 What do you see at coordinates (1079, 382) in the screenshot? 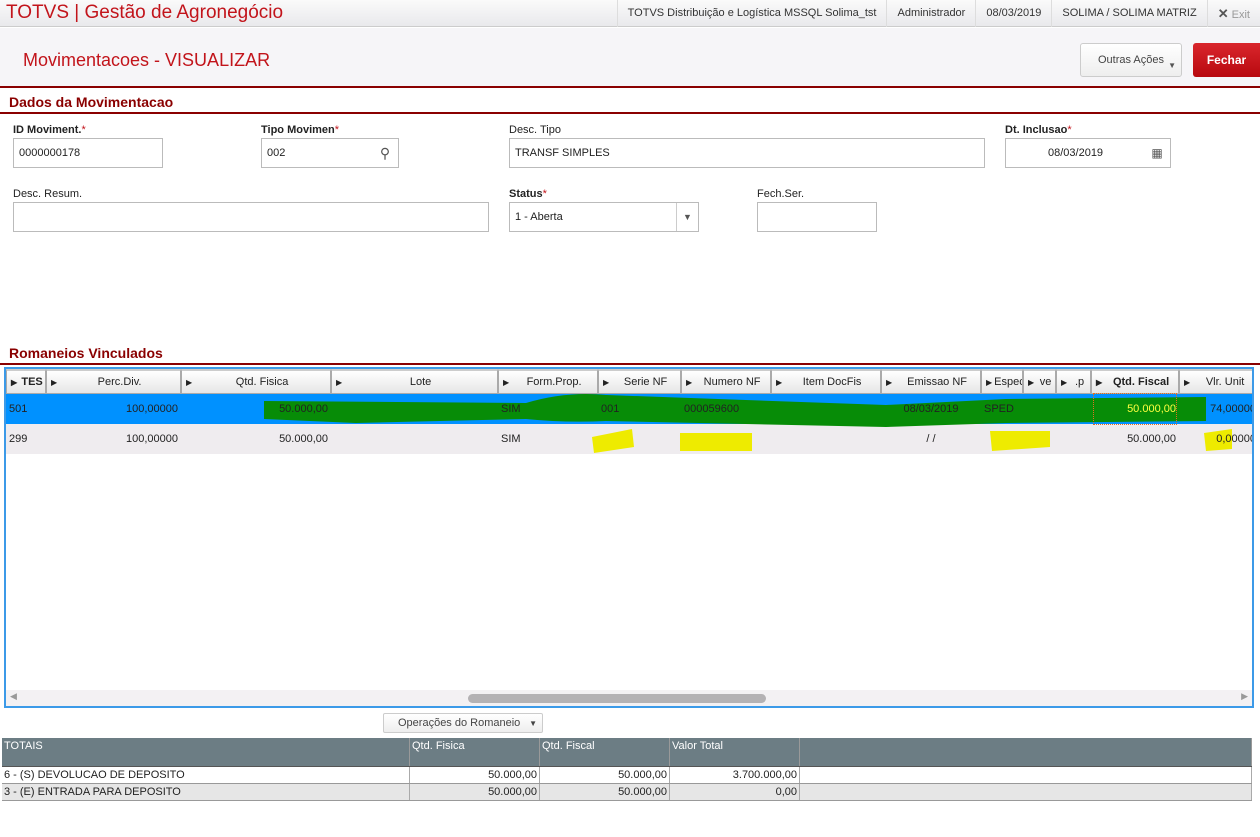
I see `column-header-label: .p` at bounding box center [1079, 382].